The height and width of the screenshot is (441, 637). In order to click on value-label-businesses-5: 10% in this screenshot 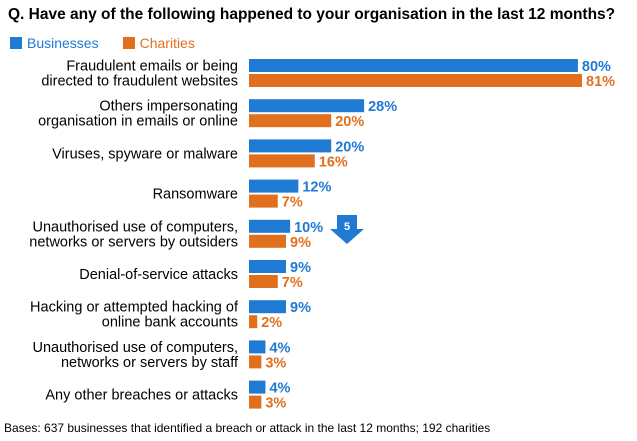, I will do `click(308, 228)`.